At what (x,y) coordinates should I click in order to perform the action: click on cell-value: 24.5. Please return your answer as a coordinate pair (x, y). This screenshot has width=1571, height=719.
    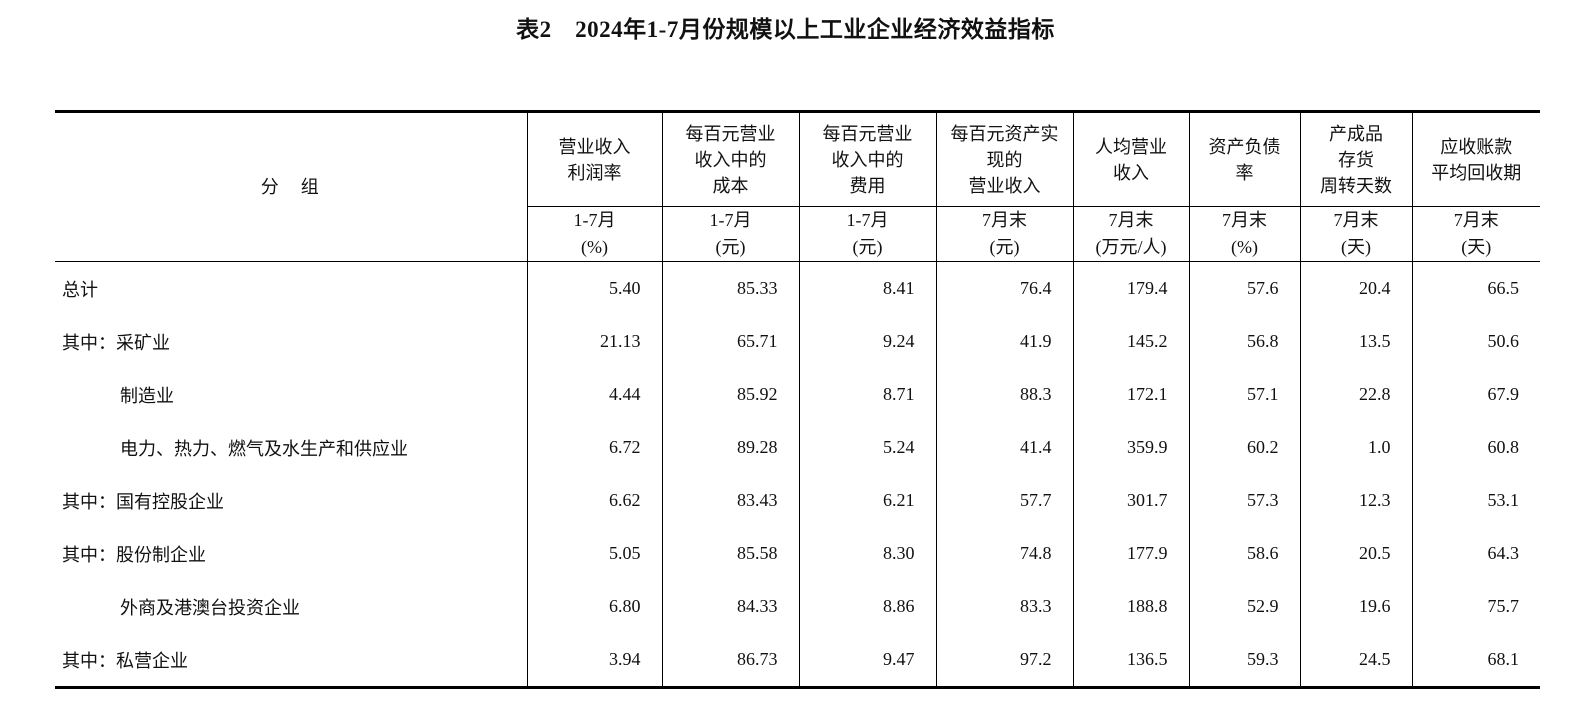
    Looking at the image, I should click on (1355, 660).